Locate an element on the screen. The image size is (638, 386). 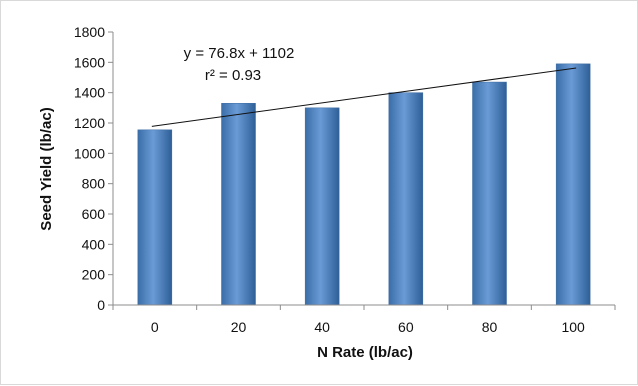
y-axis-title: Seed Yield (lb/ac) is located at coordinates (46, 168).